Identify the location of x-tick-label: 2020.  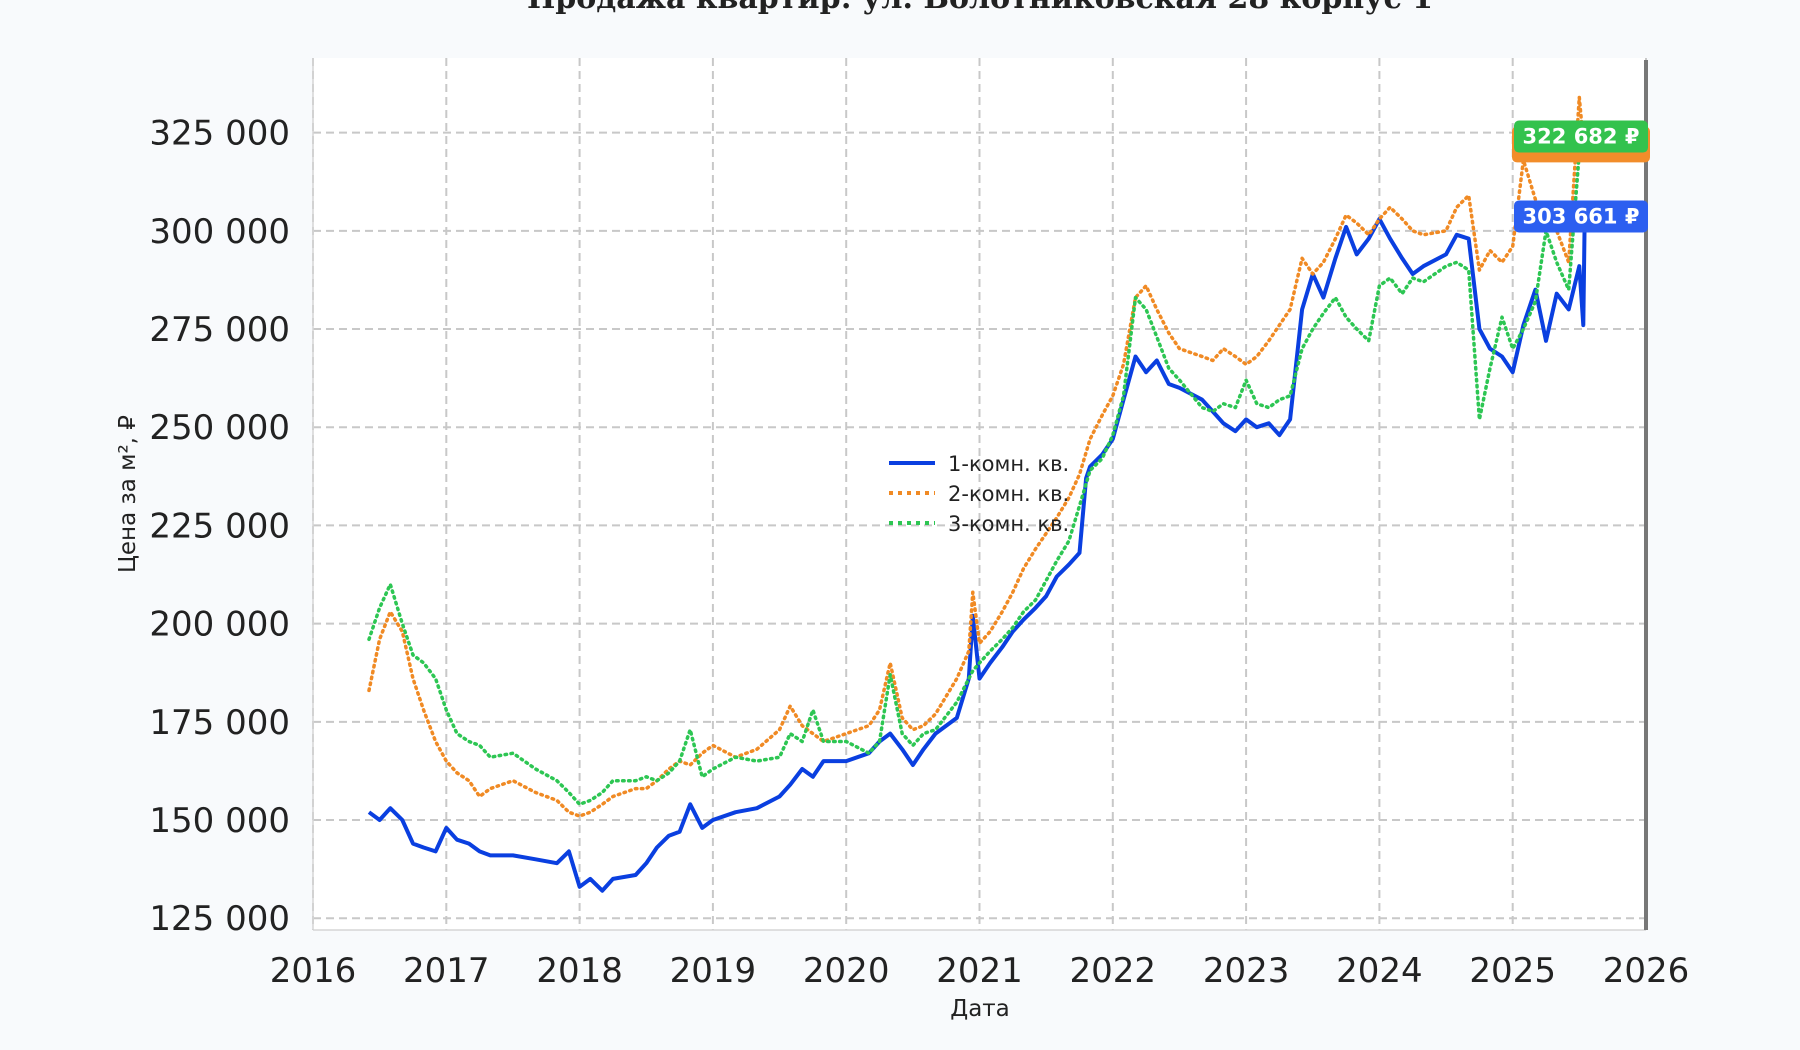
(846, 971).